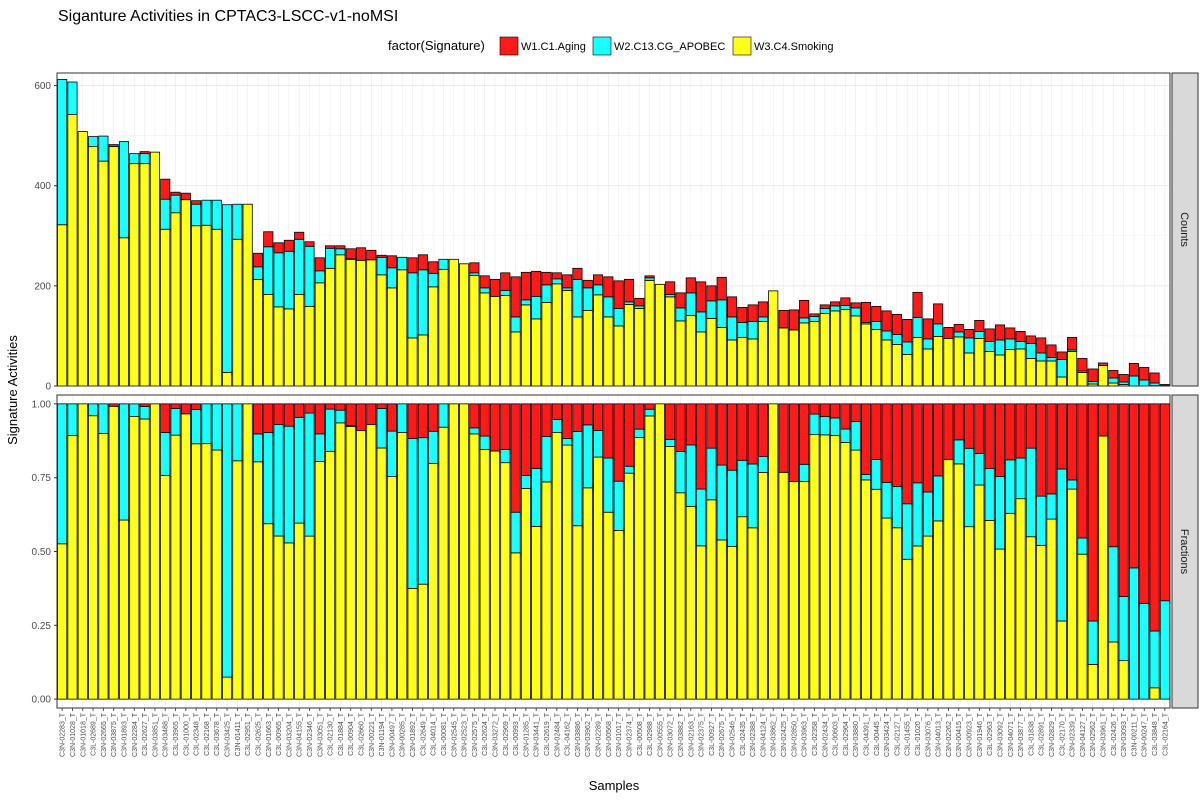  What do you see at coordinates (578, 734) in the screenshot?
I see `x-tick-label: C3N-03886_T` at bounding box center [578, 734].